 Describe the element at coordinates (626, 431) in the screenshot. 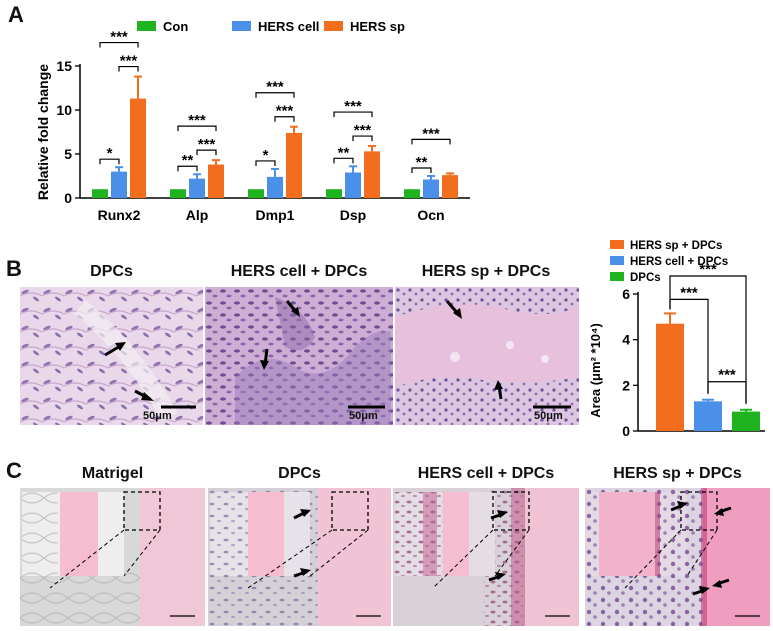

I see `y-tick-label: 0` at that location.